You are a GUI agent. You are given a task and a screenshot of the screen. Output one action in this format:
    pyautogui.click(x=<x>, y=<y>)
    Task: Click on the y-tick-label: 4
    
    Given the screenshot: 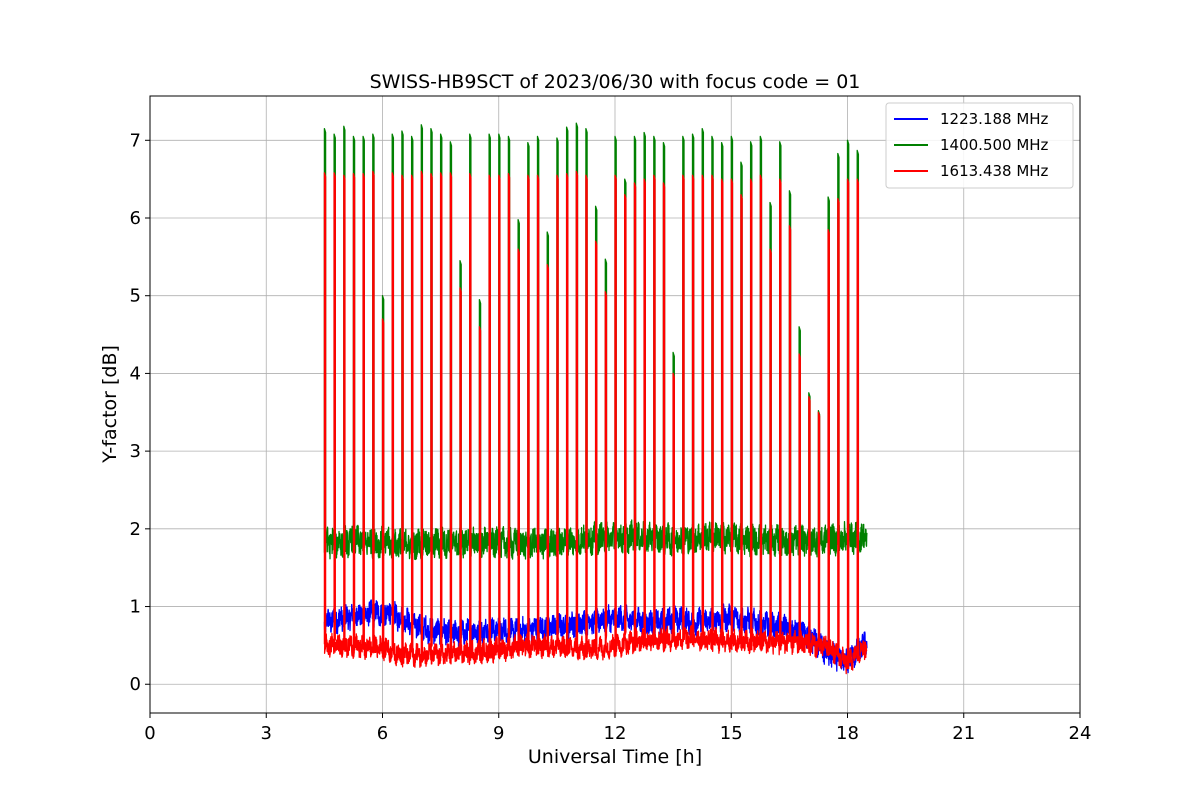 What is the action you would take?
    pyautogui.click(x=135, y=373)
    